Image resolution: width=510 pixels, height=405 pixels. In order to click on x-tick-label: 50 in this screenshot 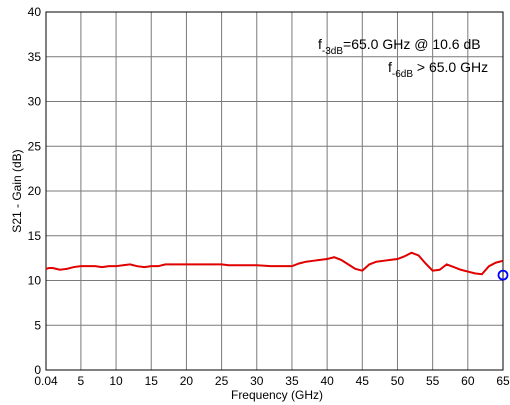, I will do `click(398, 381)`.